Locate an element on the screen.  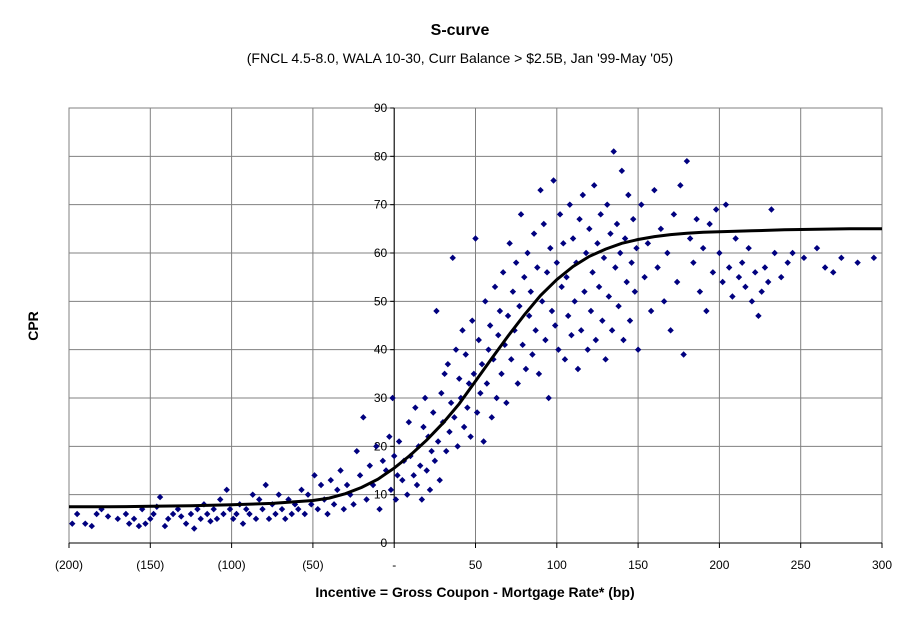
x-tick-label: (150) is located at coordinates (150, 565).